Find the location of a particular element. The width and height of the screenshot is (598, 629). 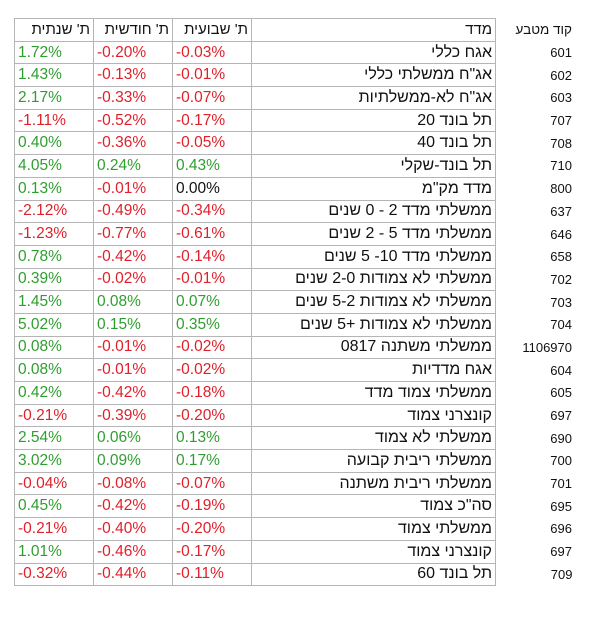

weekly-return-cell: -0.05% is located at coordinates (212, 143).